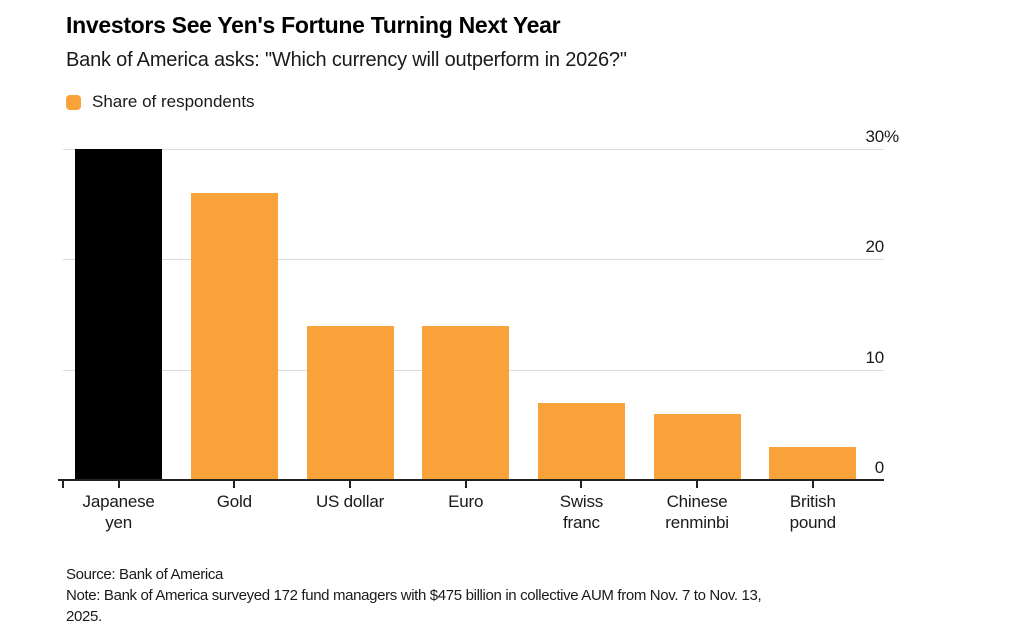  Describe the element at coordinates (73, 102) in the screenshot. I see `legend-swatch-icon` at that location.